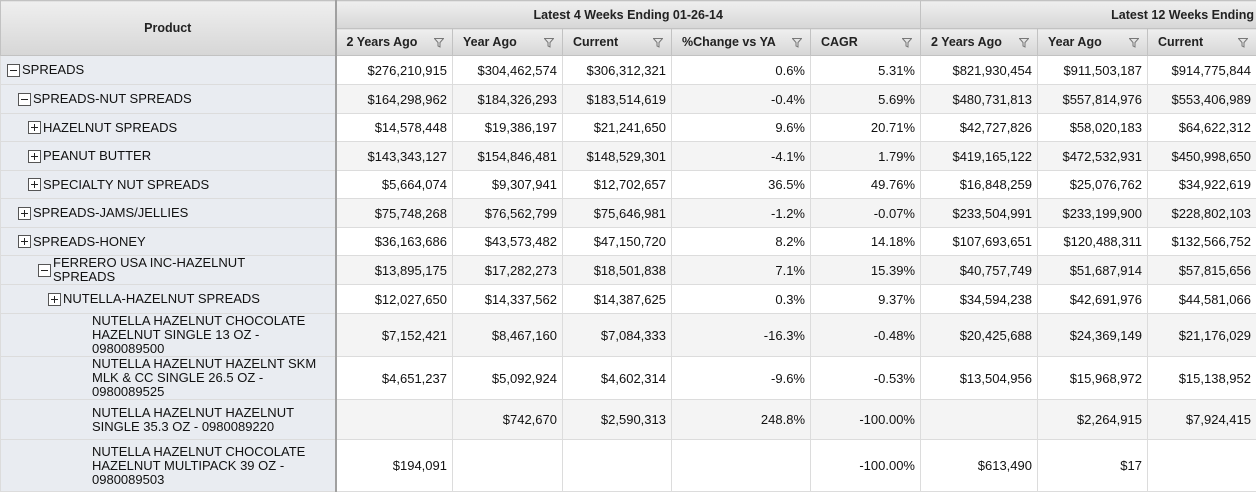  I want to click on product-header: Product, so click(168, 28).